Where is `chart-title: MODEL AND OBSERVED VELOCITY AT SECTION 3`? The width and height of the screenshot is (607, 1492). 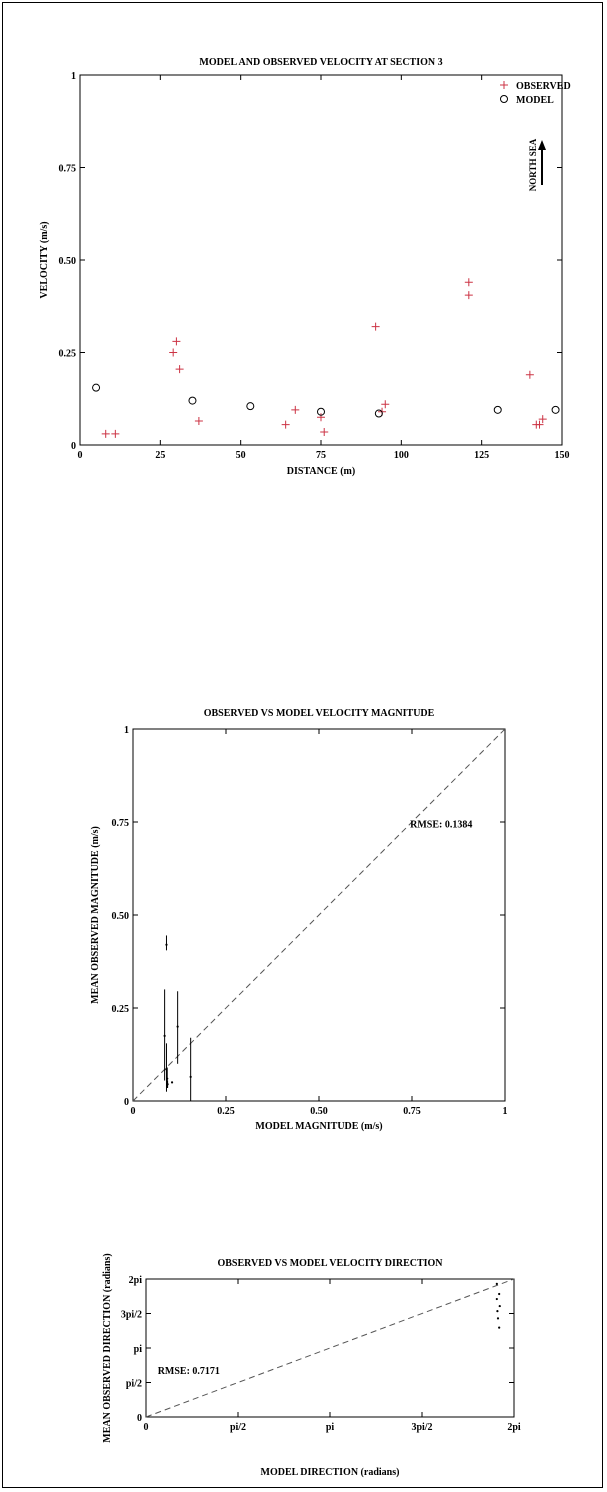 chart-title: MODEL AND OBSERVED VELOCITY AT SECTION 3 is located at coordinates (320, 62).